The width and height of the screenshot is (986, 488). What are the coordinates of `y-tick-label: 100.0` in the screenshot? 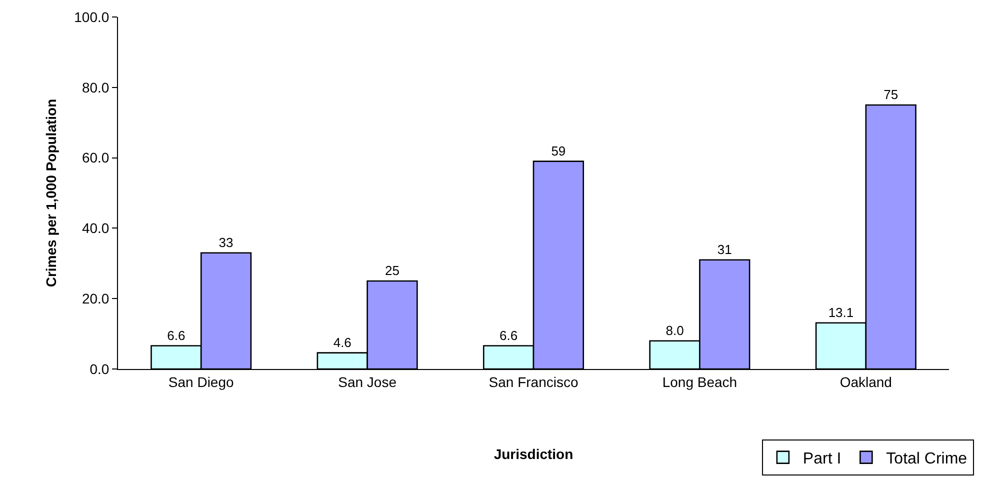 It's located at (92, 16).